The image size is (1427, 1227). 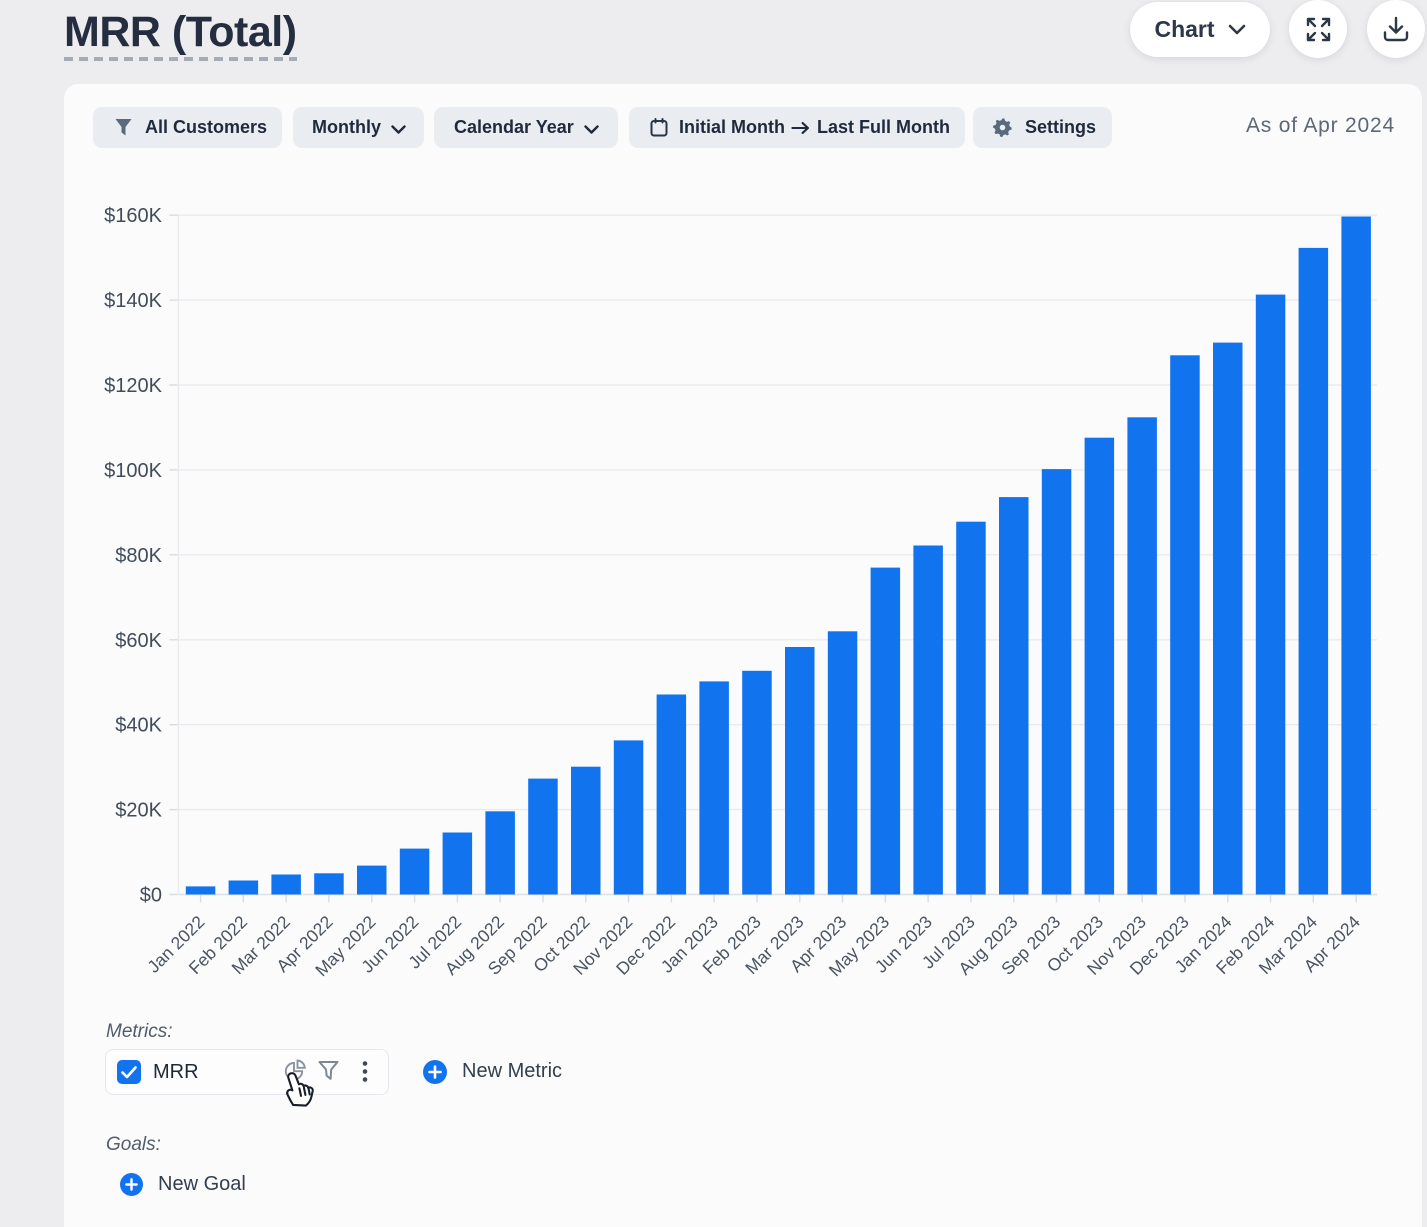 I want to click on svg-text: $0, so click(x=151, y=896).